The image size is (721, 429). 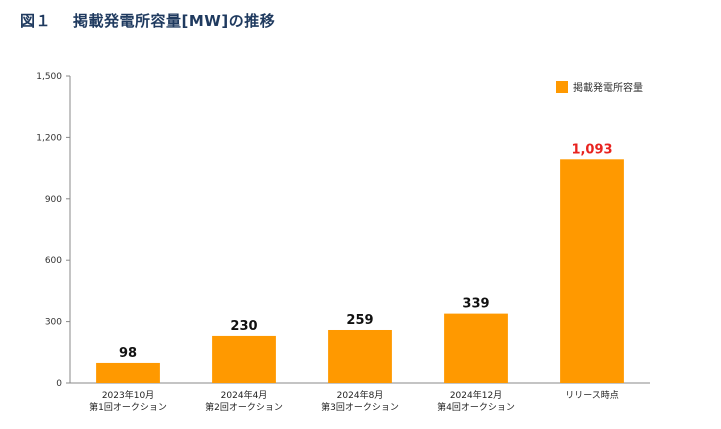 What do you see at coordinates (53, 323) in the screenshot?
I see `y-tick-label: 300` at bounding box center [53, 323].